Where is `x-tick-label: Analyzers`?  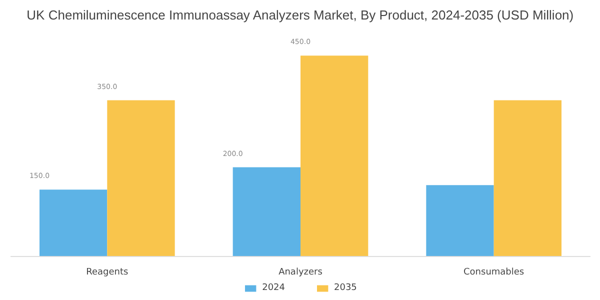
x-tick-label: Analyzers is located at coordinates (300, 273).